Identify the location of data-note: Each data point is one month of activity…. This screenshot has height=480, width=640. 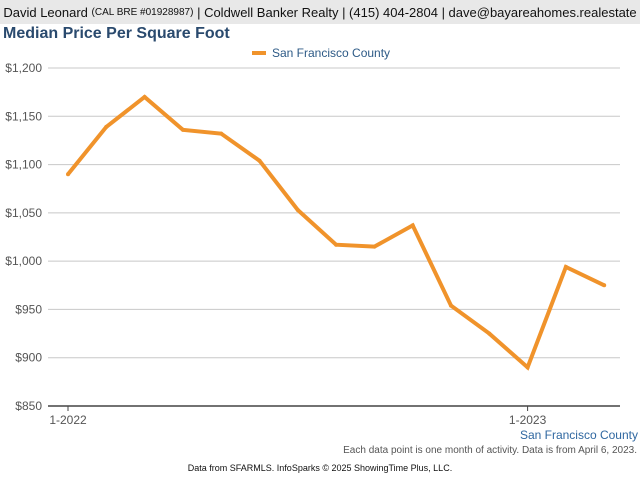
(490, 450).